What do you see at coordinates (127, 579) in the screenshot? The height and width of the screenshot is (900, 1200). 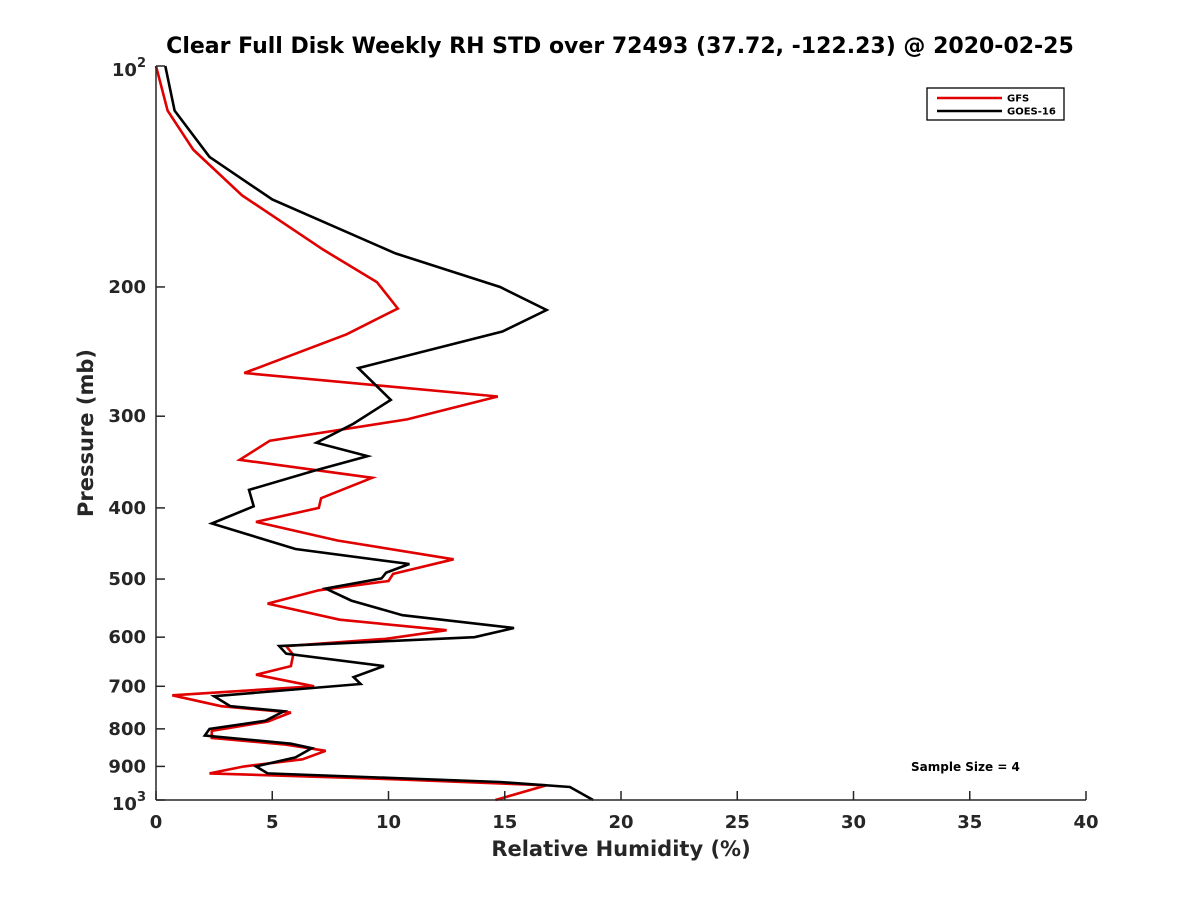 I see `y-tick-label: 500` at bounding box center [127, 579].